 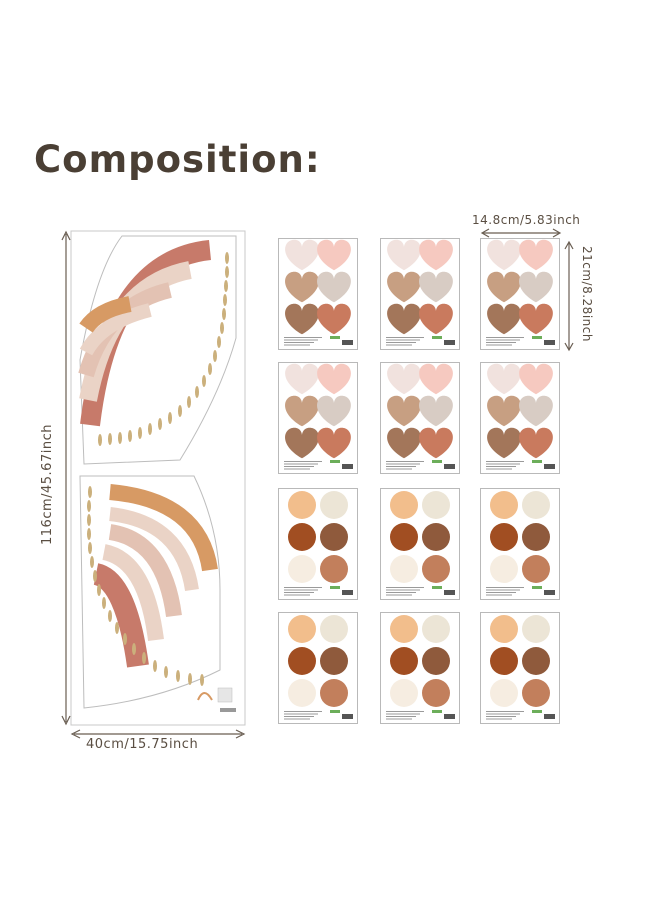 What do you see at coordinates (587, 294) in the screenshot?
I see `small-height-label: 21cm/8.28inch` at bounding box center [587, 294].